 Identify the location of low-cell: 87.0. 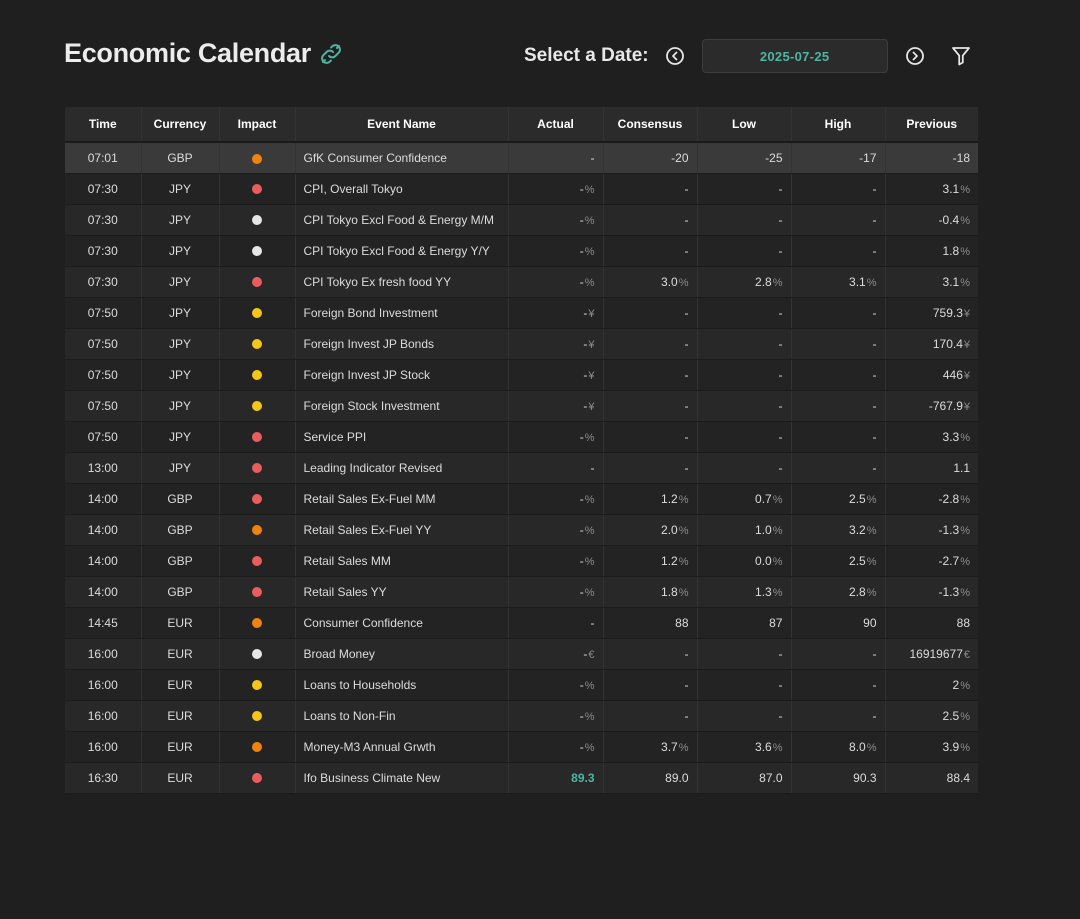
(744, 778).